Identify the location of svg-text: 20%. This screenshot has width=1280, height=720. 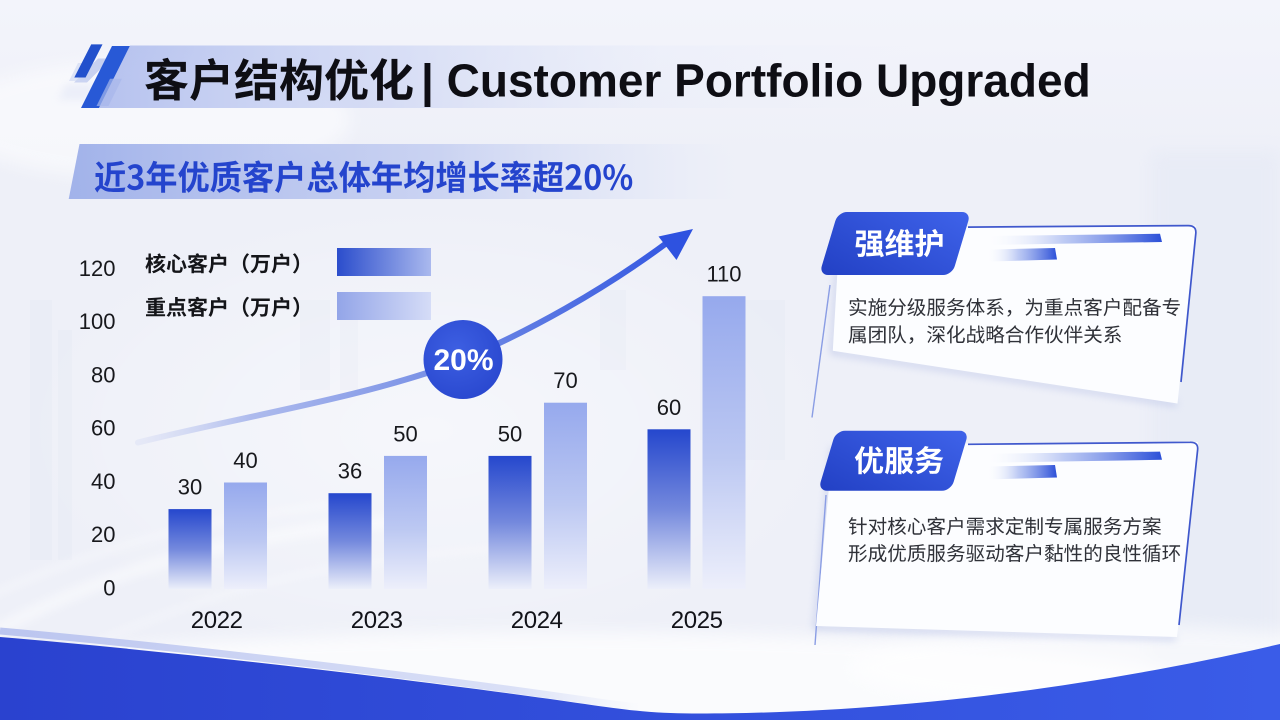
(463, 360).